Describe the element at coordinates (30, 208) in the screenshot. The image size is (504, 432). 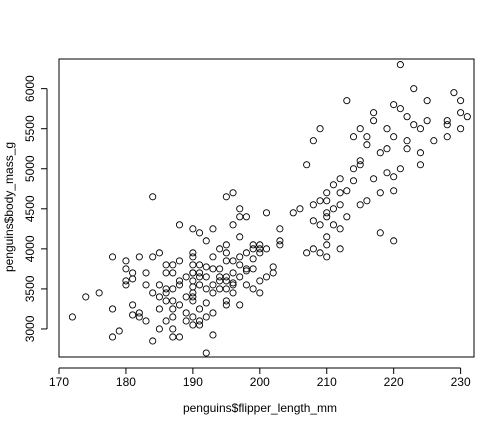
I see `y-tick-label: 4500` at that location.